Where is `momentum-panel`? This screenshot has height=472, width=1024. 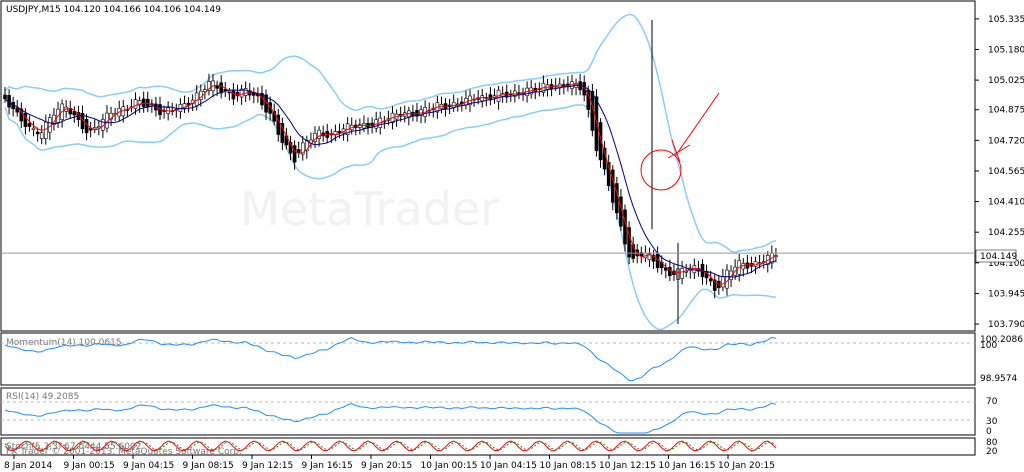
momentum-panel is located at coordinates (488, 359).